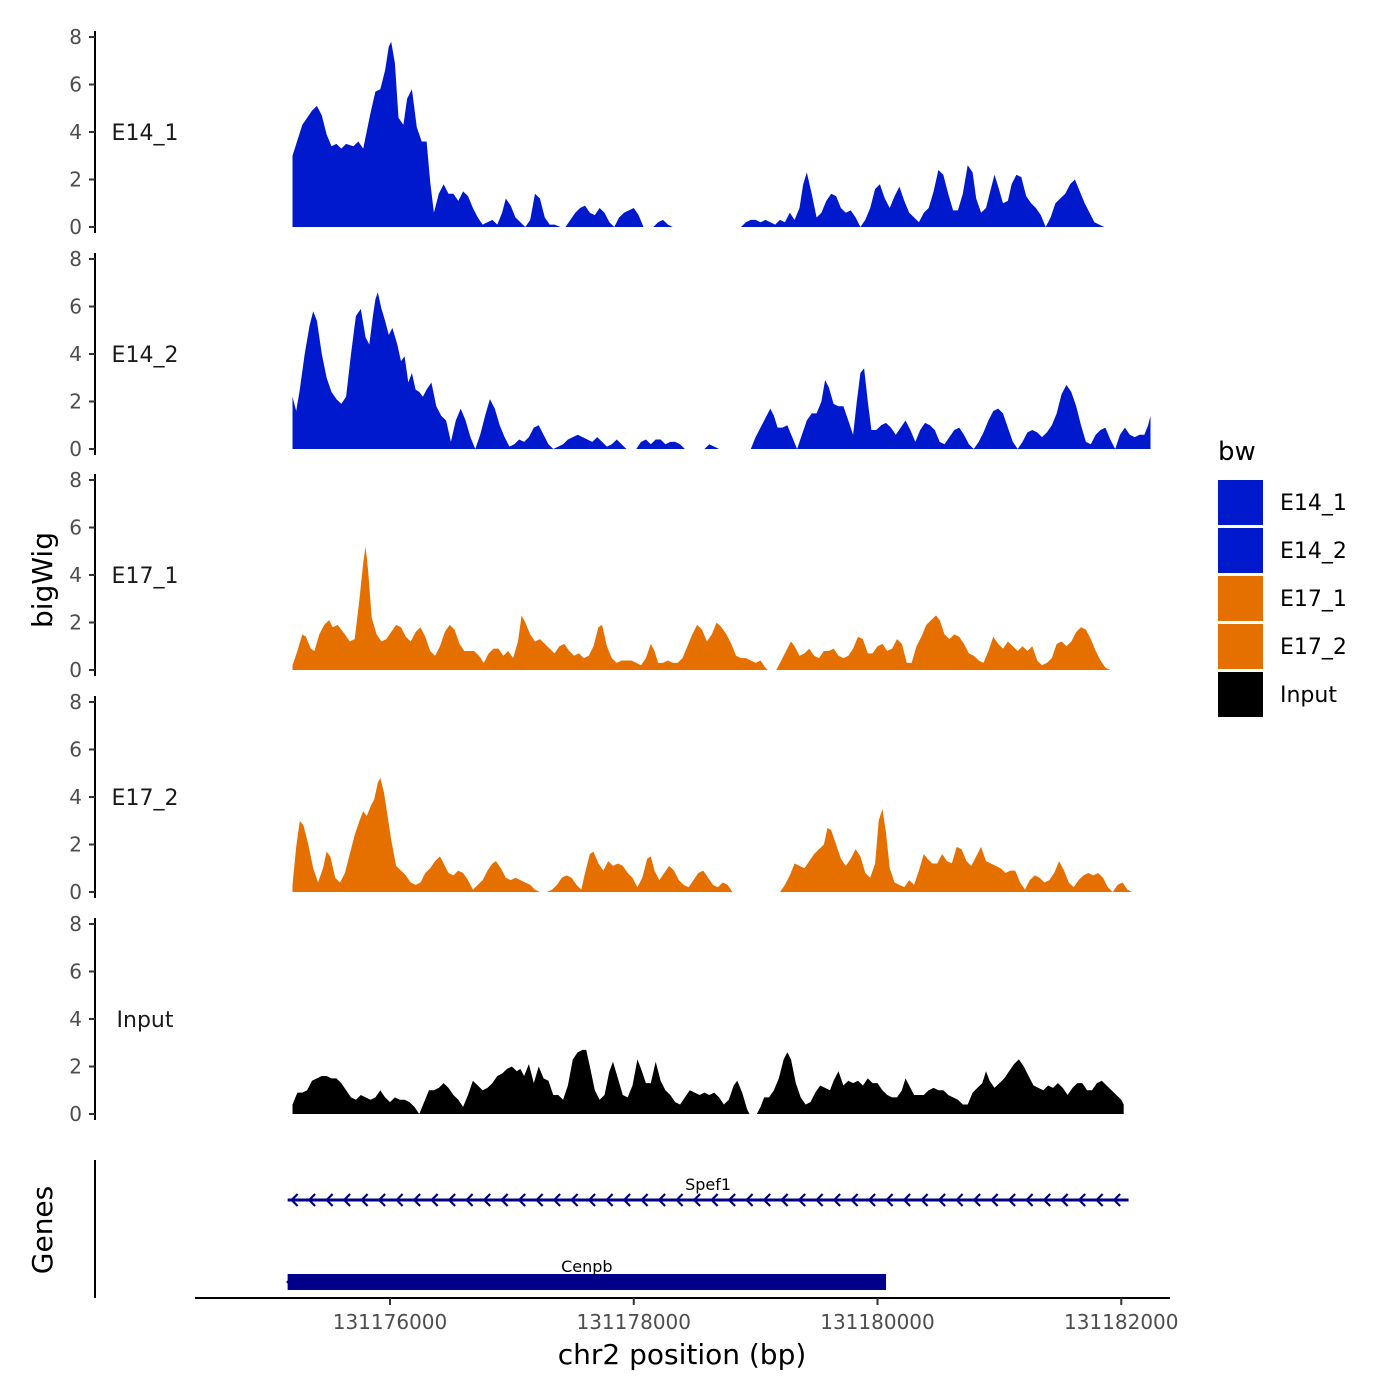 Image resolution: width=1400 pixels, height=1400 pixels. Describe the element at coordinates (1313, 647) in the screenshot. I see `legend-label: E17_2` at that location.